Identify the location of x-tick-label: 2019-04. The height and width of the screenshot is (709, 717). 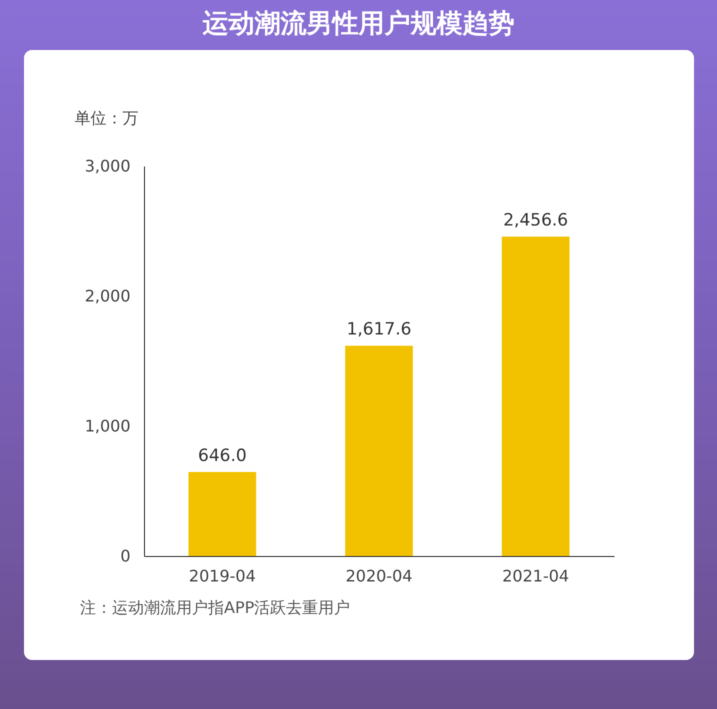
(222, 576).